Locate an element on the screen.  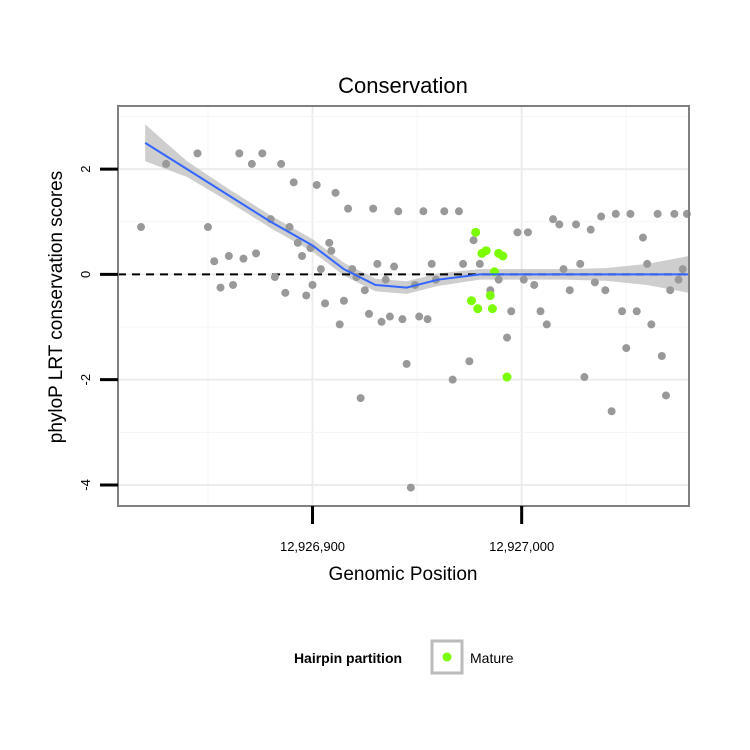
y-axis-ticks: -4 -2 0 2 is located at coordinates (98, 328).